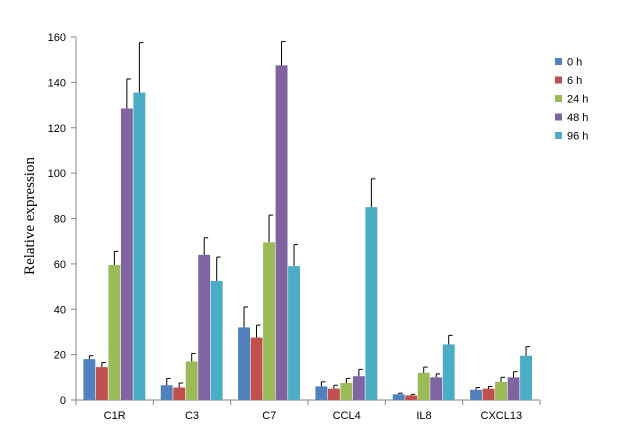  I want to click on y-tick-label: 120, so click(57, 129).